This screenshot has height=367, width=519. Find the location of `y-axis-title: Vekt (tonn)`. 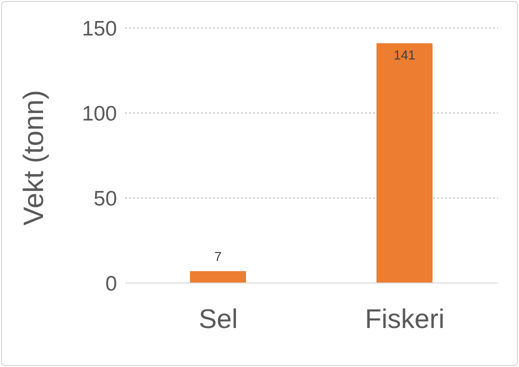

y-axis-title: Vekt (tonn) is located at coordinates (33, 158).